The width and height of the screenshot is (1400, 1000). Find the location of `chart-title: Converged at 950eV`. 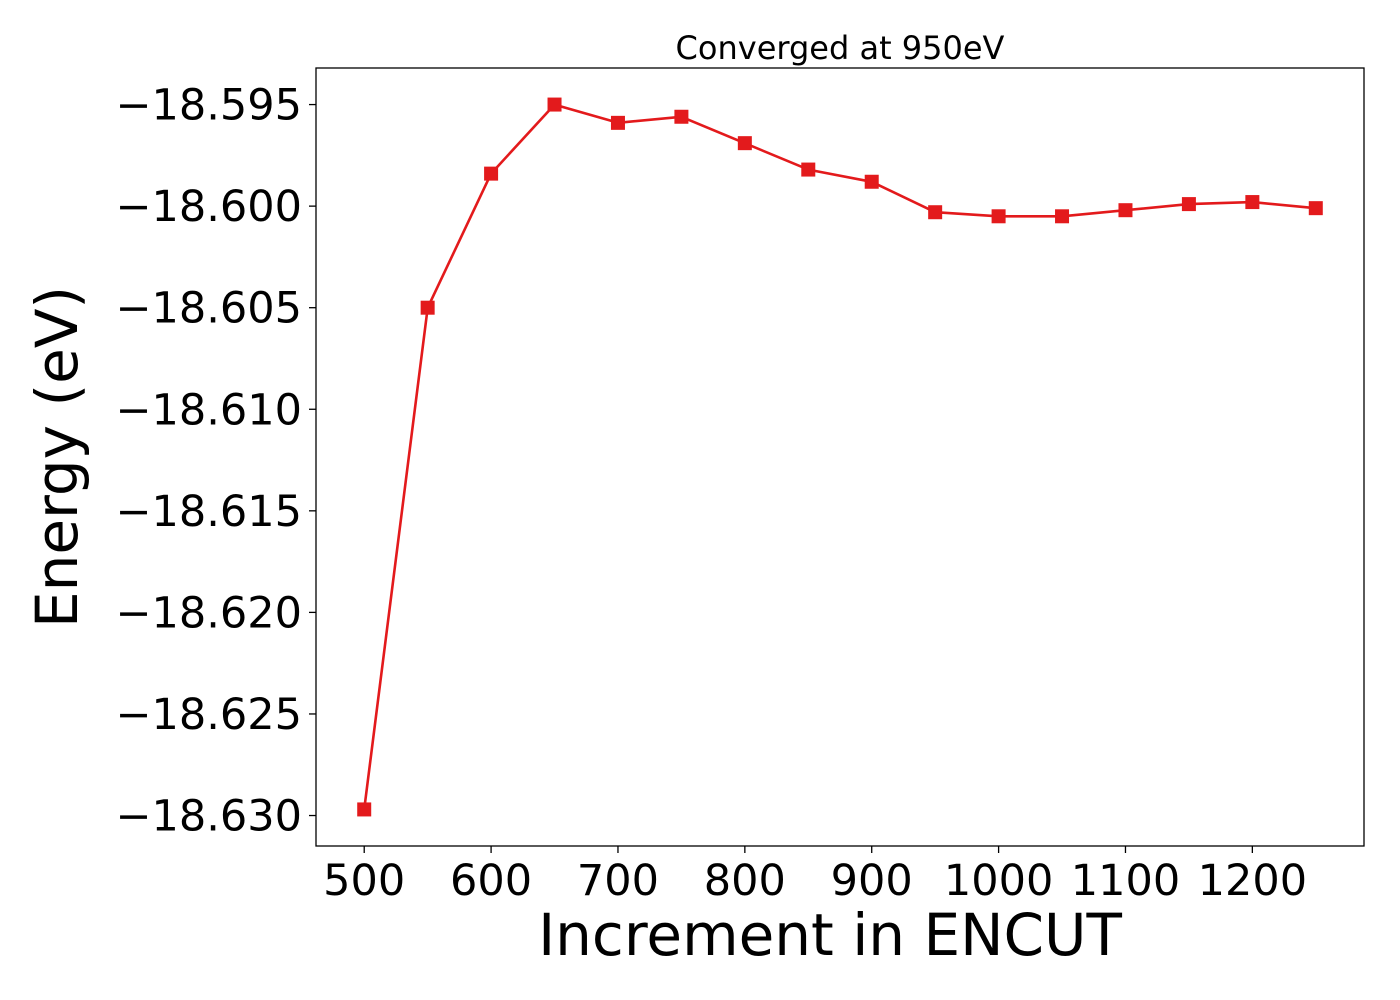

chart-title: Converged at 950eV is located at coordinates (840, 48).